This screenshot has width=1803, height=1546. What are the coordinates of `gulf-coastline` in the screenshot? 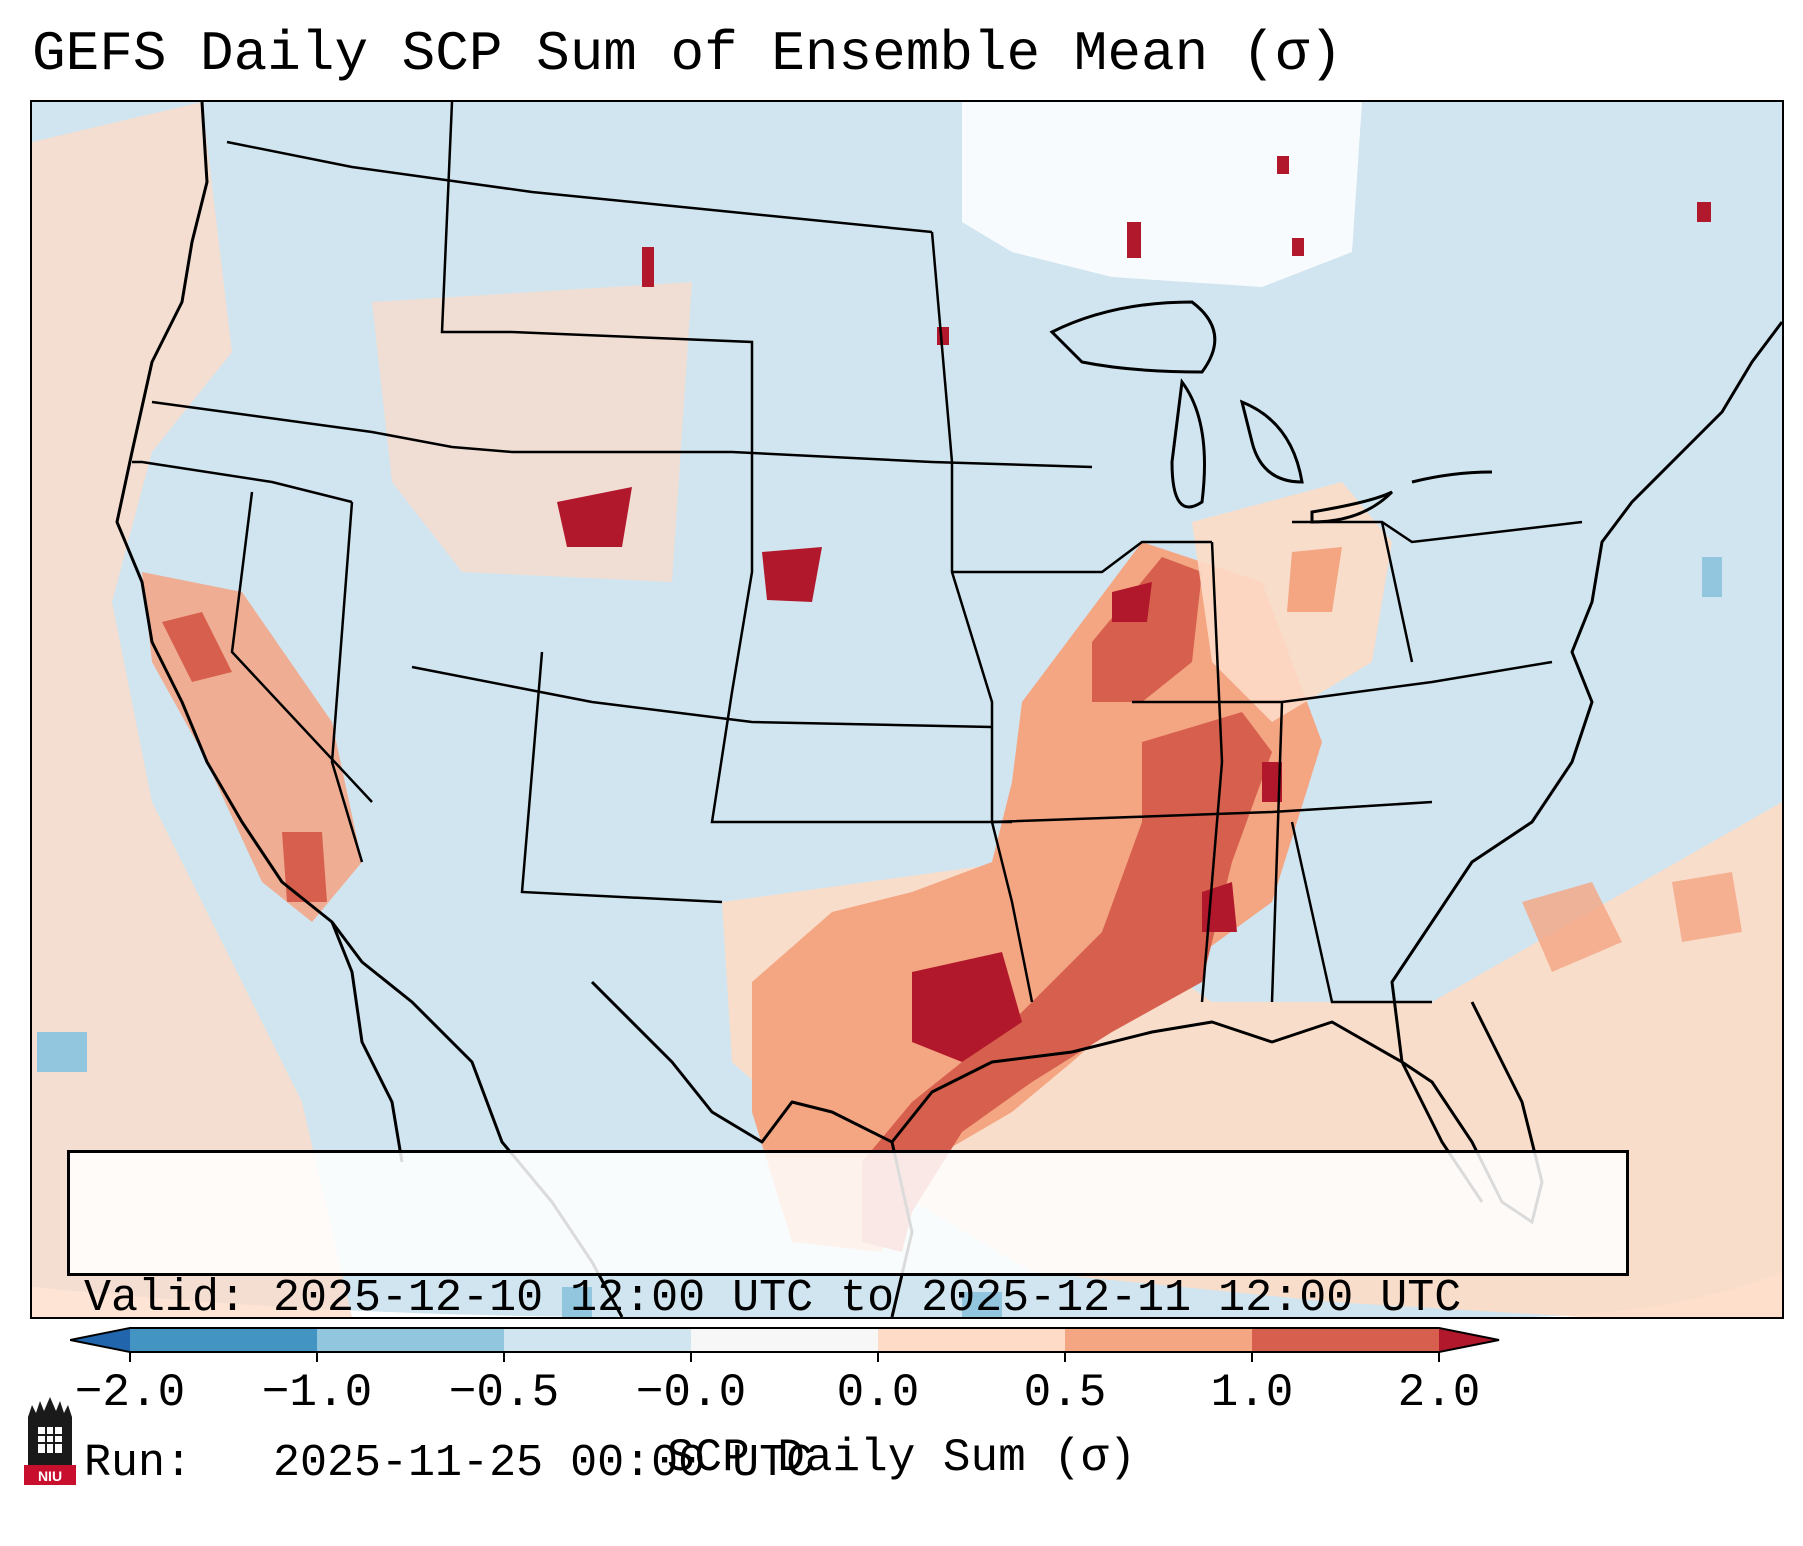 It's located at (1187, 1111).